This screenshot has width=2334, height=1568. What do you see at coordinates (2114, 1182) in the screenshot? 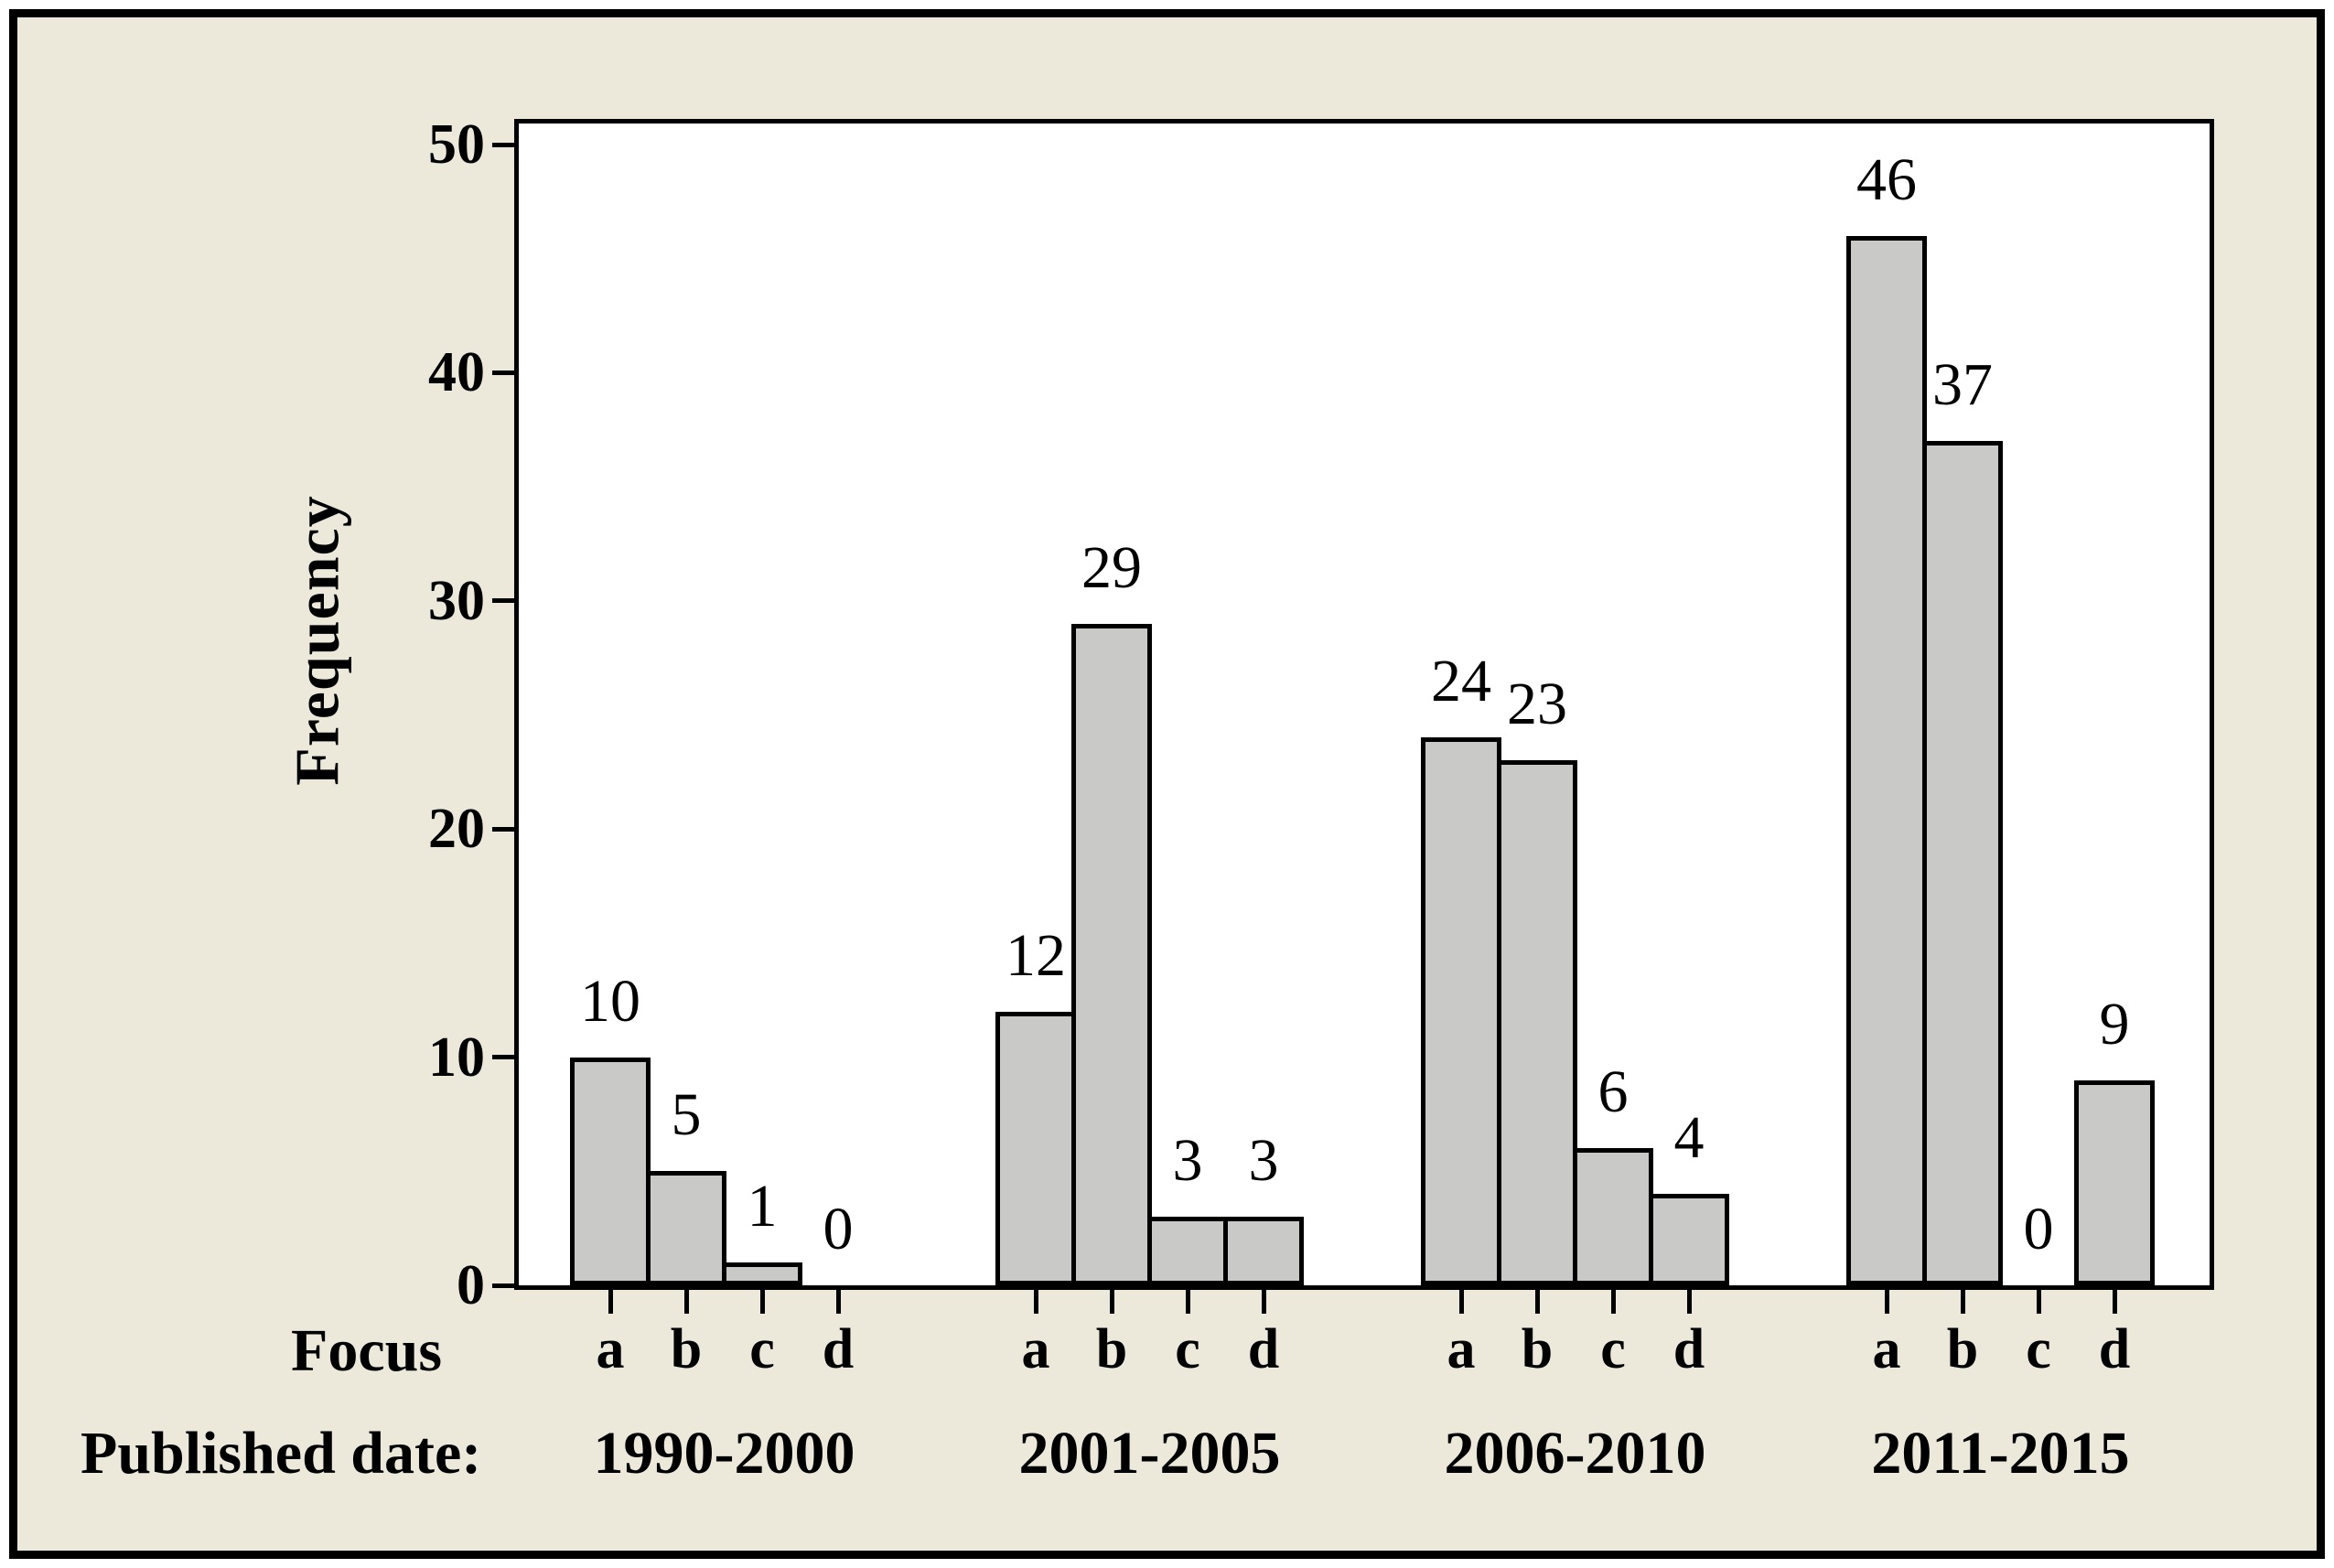
I see `bar-d-2011-2015` at bounding box center [2114, 1182].